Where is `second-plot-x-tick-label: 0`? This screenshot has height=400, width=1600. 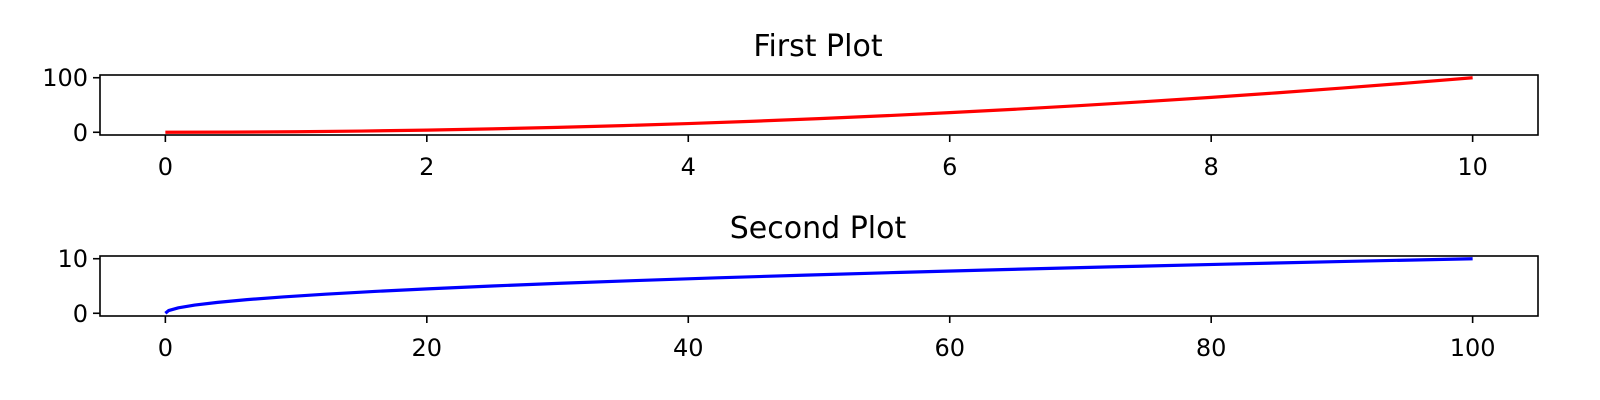 second-plot-x-tick-label: 0 is located at coordinates (165, 348).